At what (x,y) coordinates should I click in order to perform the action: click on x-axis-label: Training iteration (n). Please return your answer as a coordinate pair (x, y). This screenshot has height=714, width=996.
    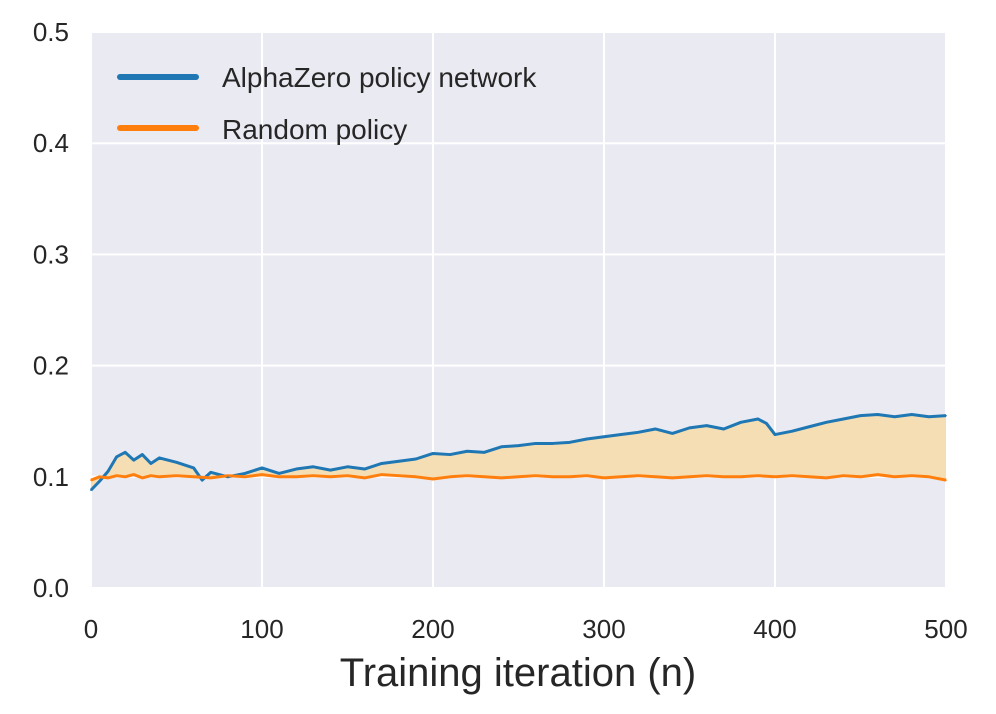
    Looking at the image, I should click on (518, 673).